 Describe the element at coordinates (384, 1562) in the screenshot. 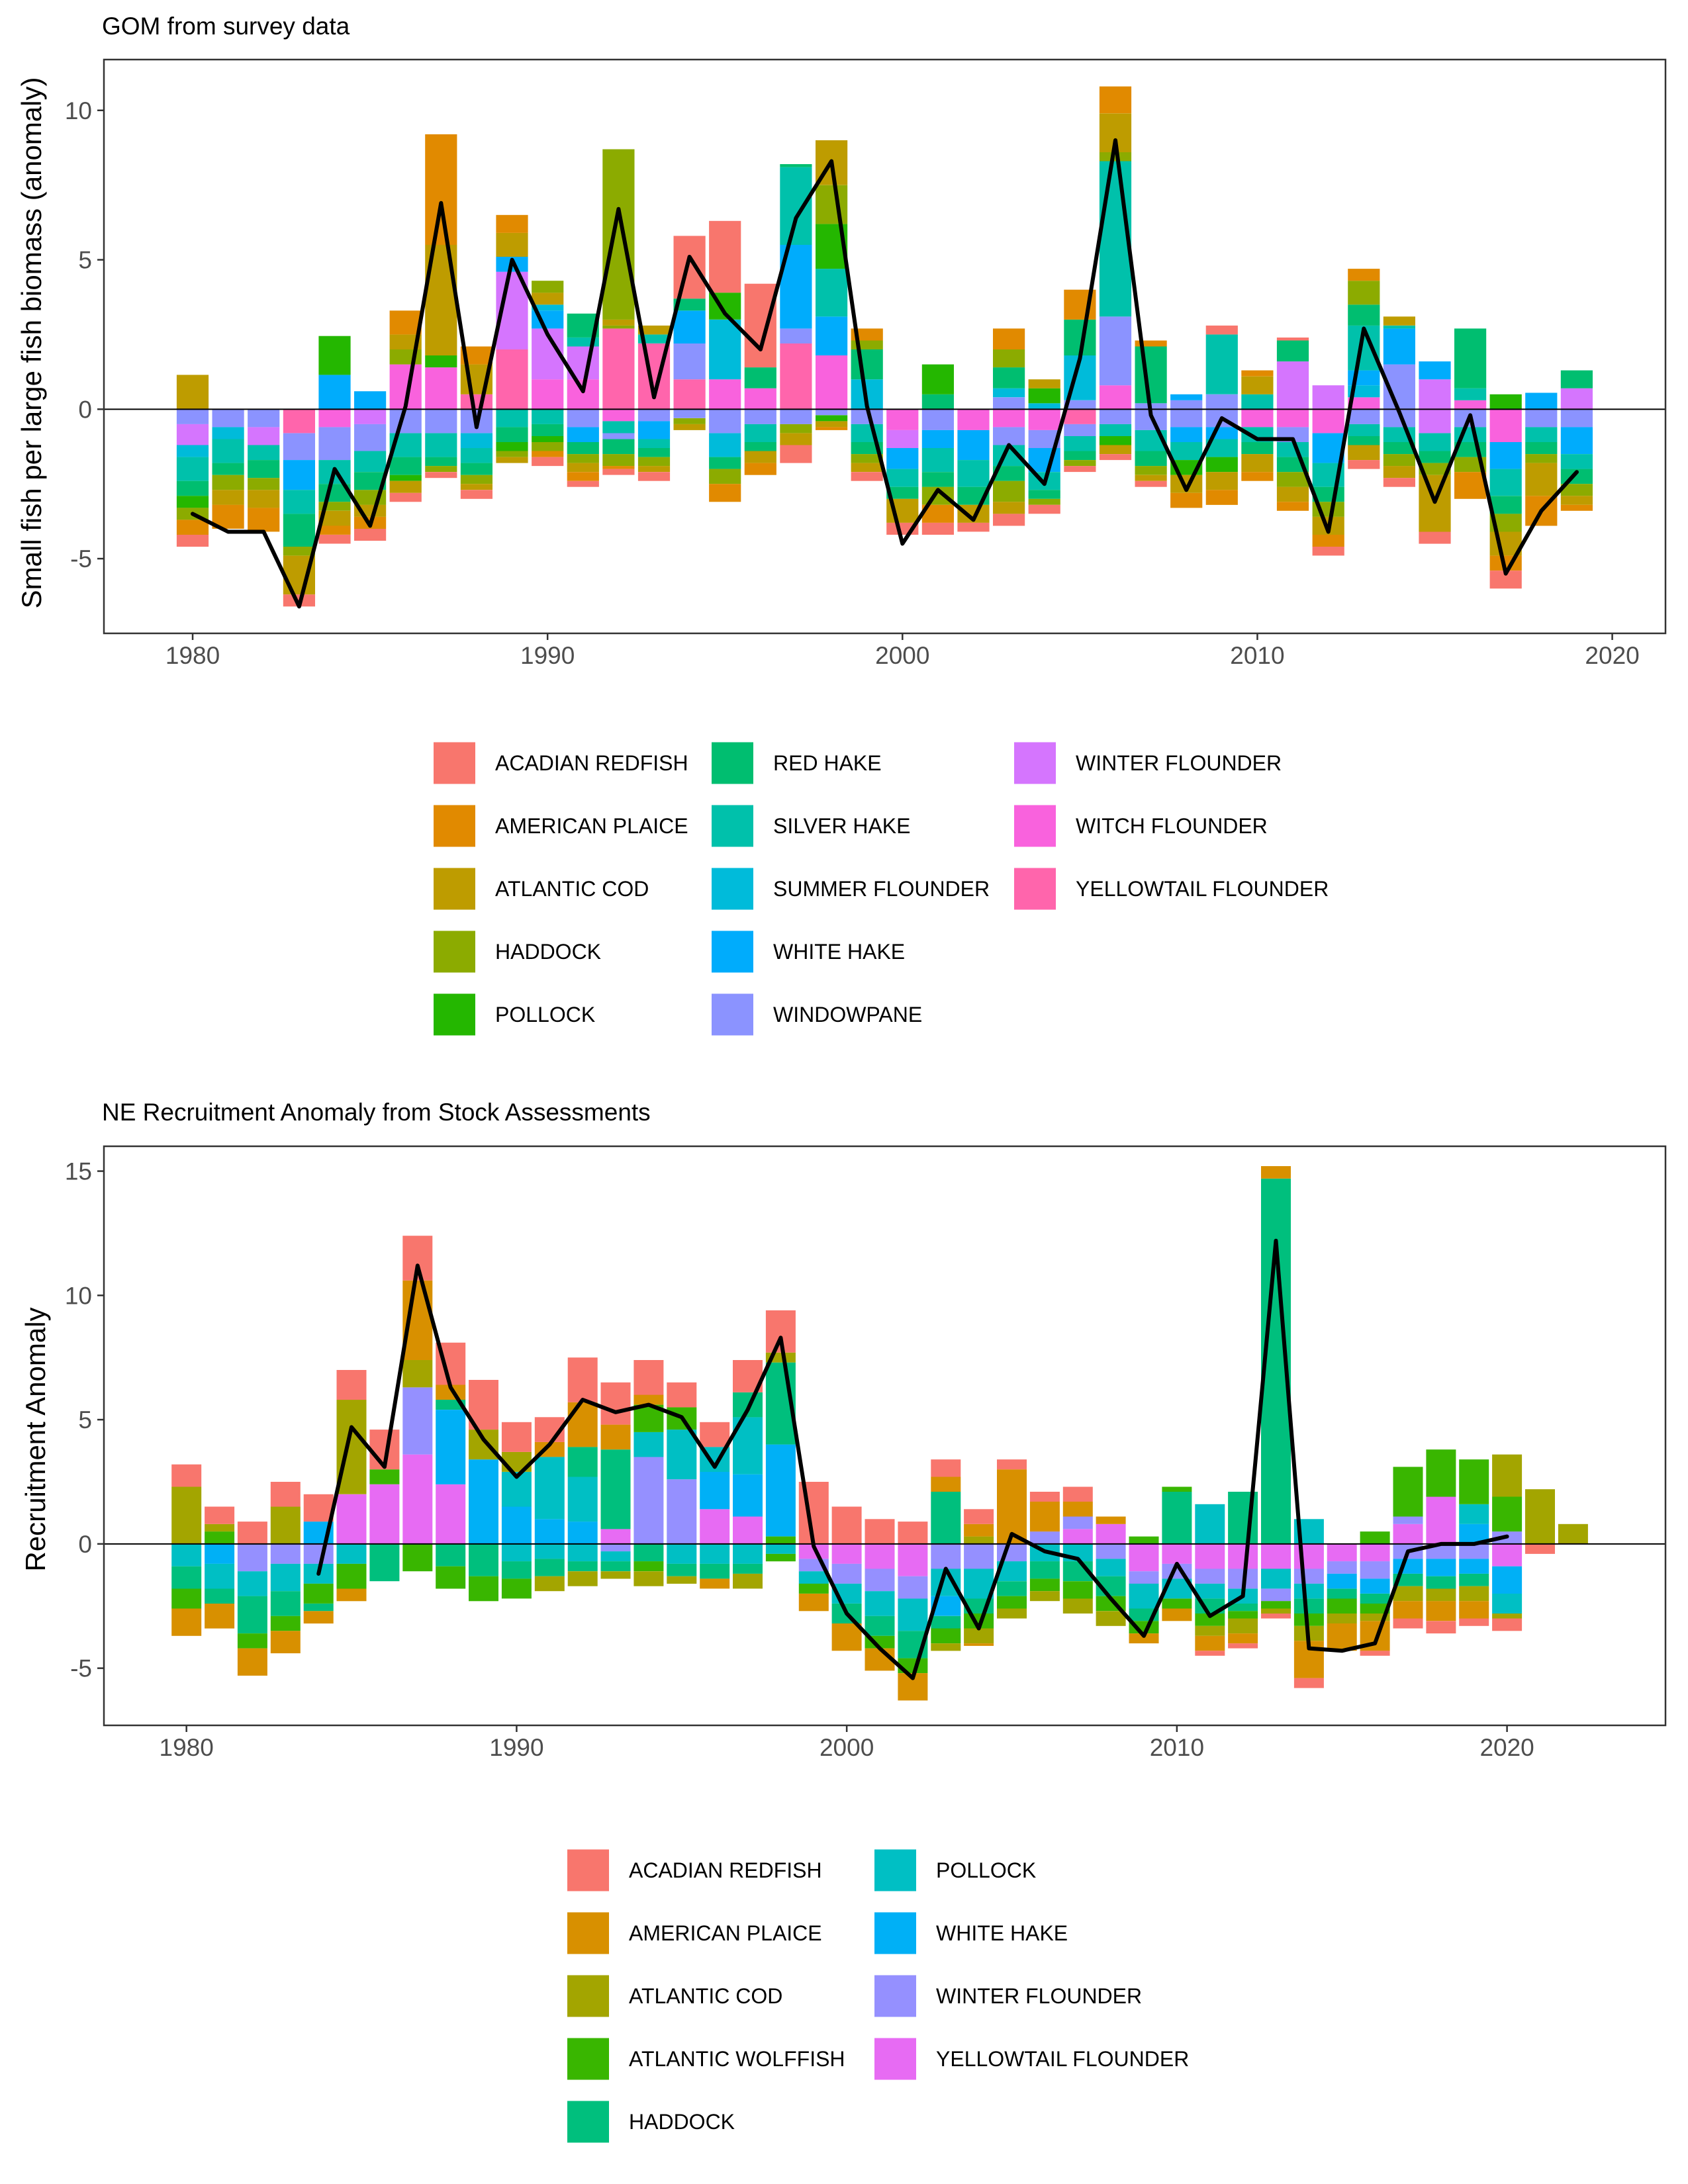

I see `bar-segment-1986-haddock` at that location.